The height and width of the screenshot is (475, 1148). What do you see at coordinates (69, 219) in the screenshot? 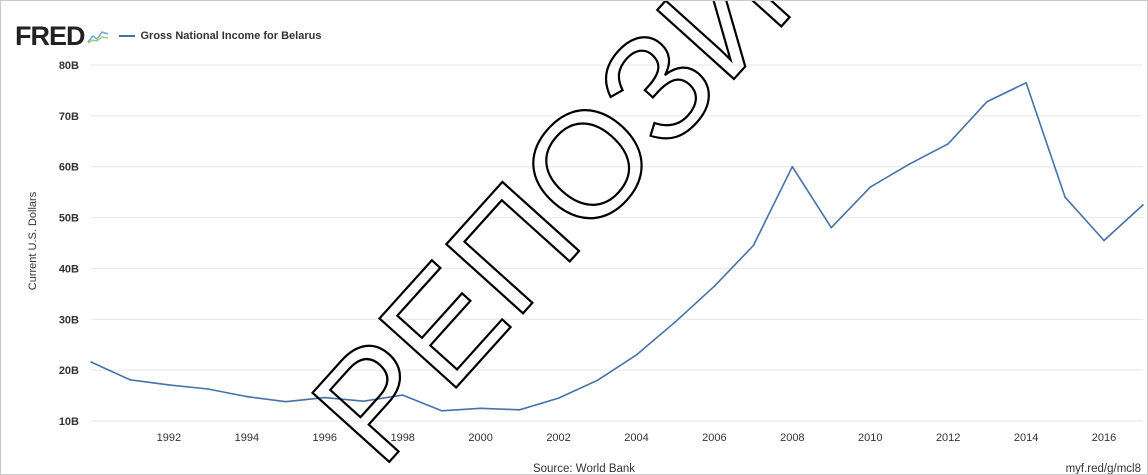
I see `y-tick-label: 50B` at bounding box center [69, 219].